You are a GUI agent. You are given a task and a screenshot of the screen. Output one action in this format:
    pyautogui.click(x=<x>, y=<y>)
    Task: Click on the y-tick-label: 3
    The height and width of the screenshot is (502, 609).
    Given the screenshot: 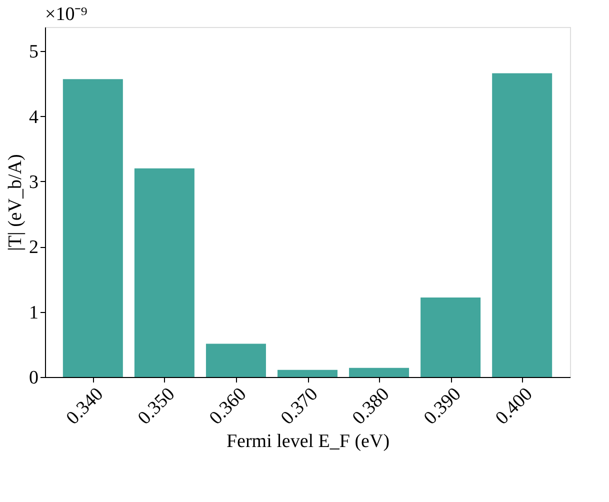 What is the action you would take?
    pyautogui.click(x=33, y=182)
    